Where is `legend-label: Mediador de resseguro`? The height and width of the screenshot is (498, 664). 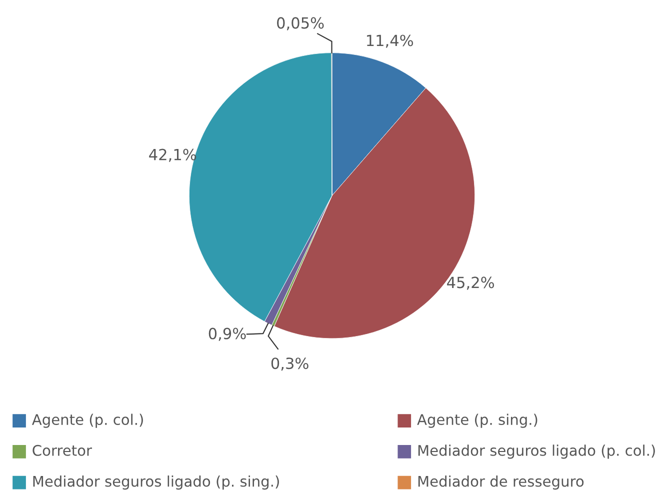 legend-label: Mediador de resseguro is located at coordinates (501, 483).